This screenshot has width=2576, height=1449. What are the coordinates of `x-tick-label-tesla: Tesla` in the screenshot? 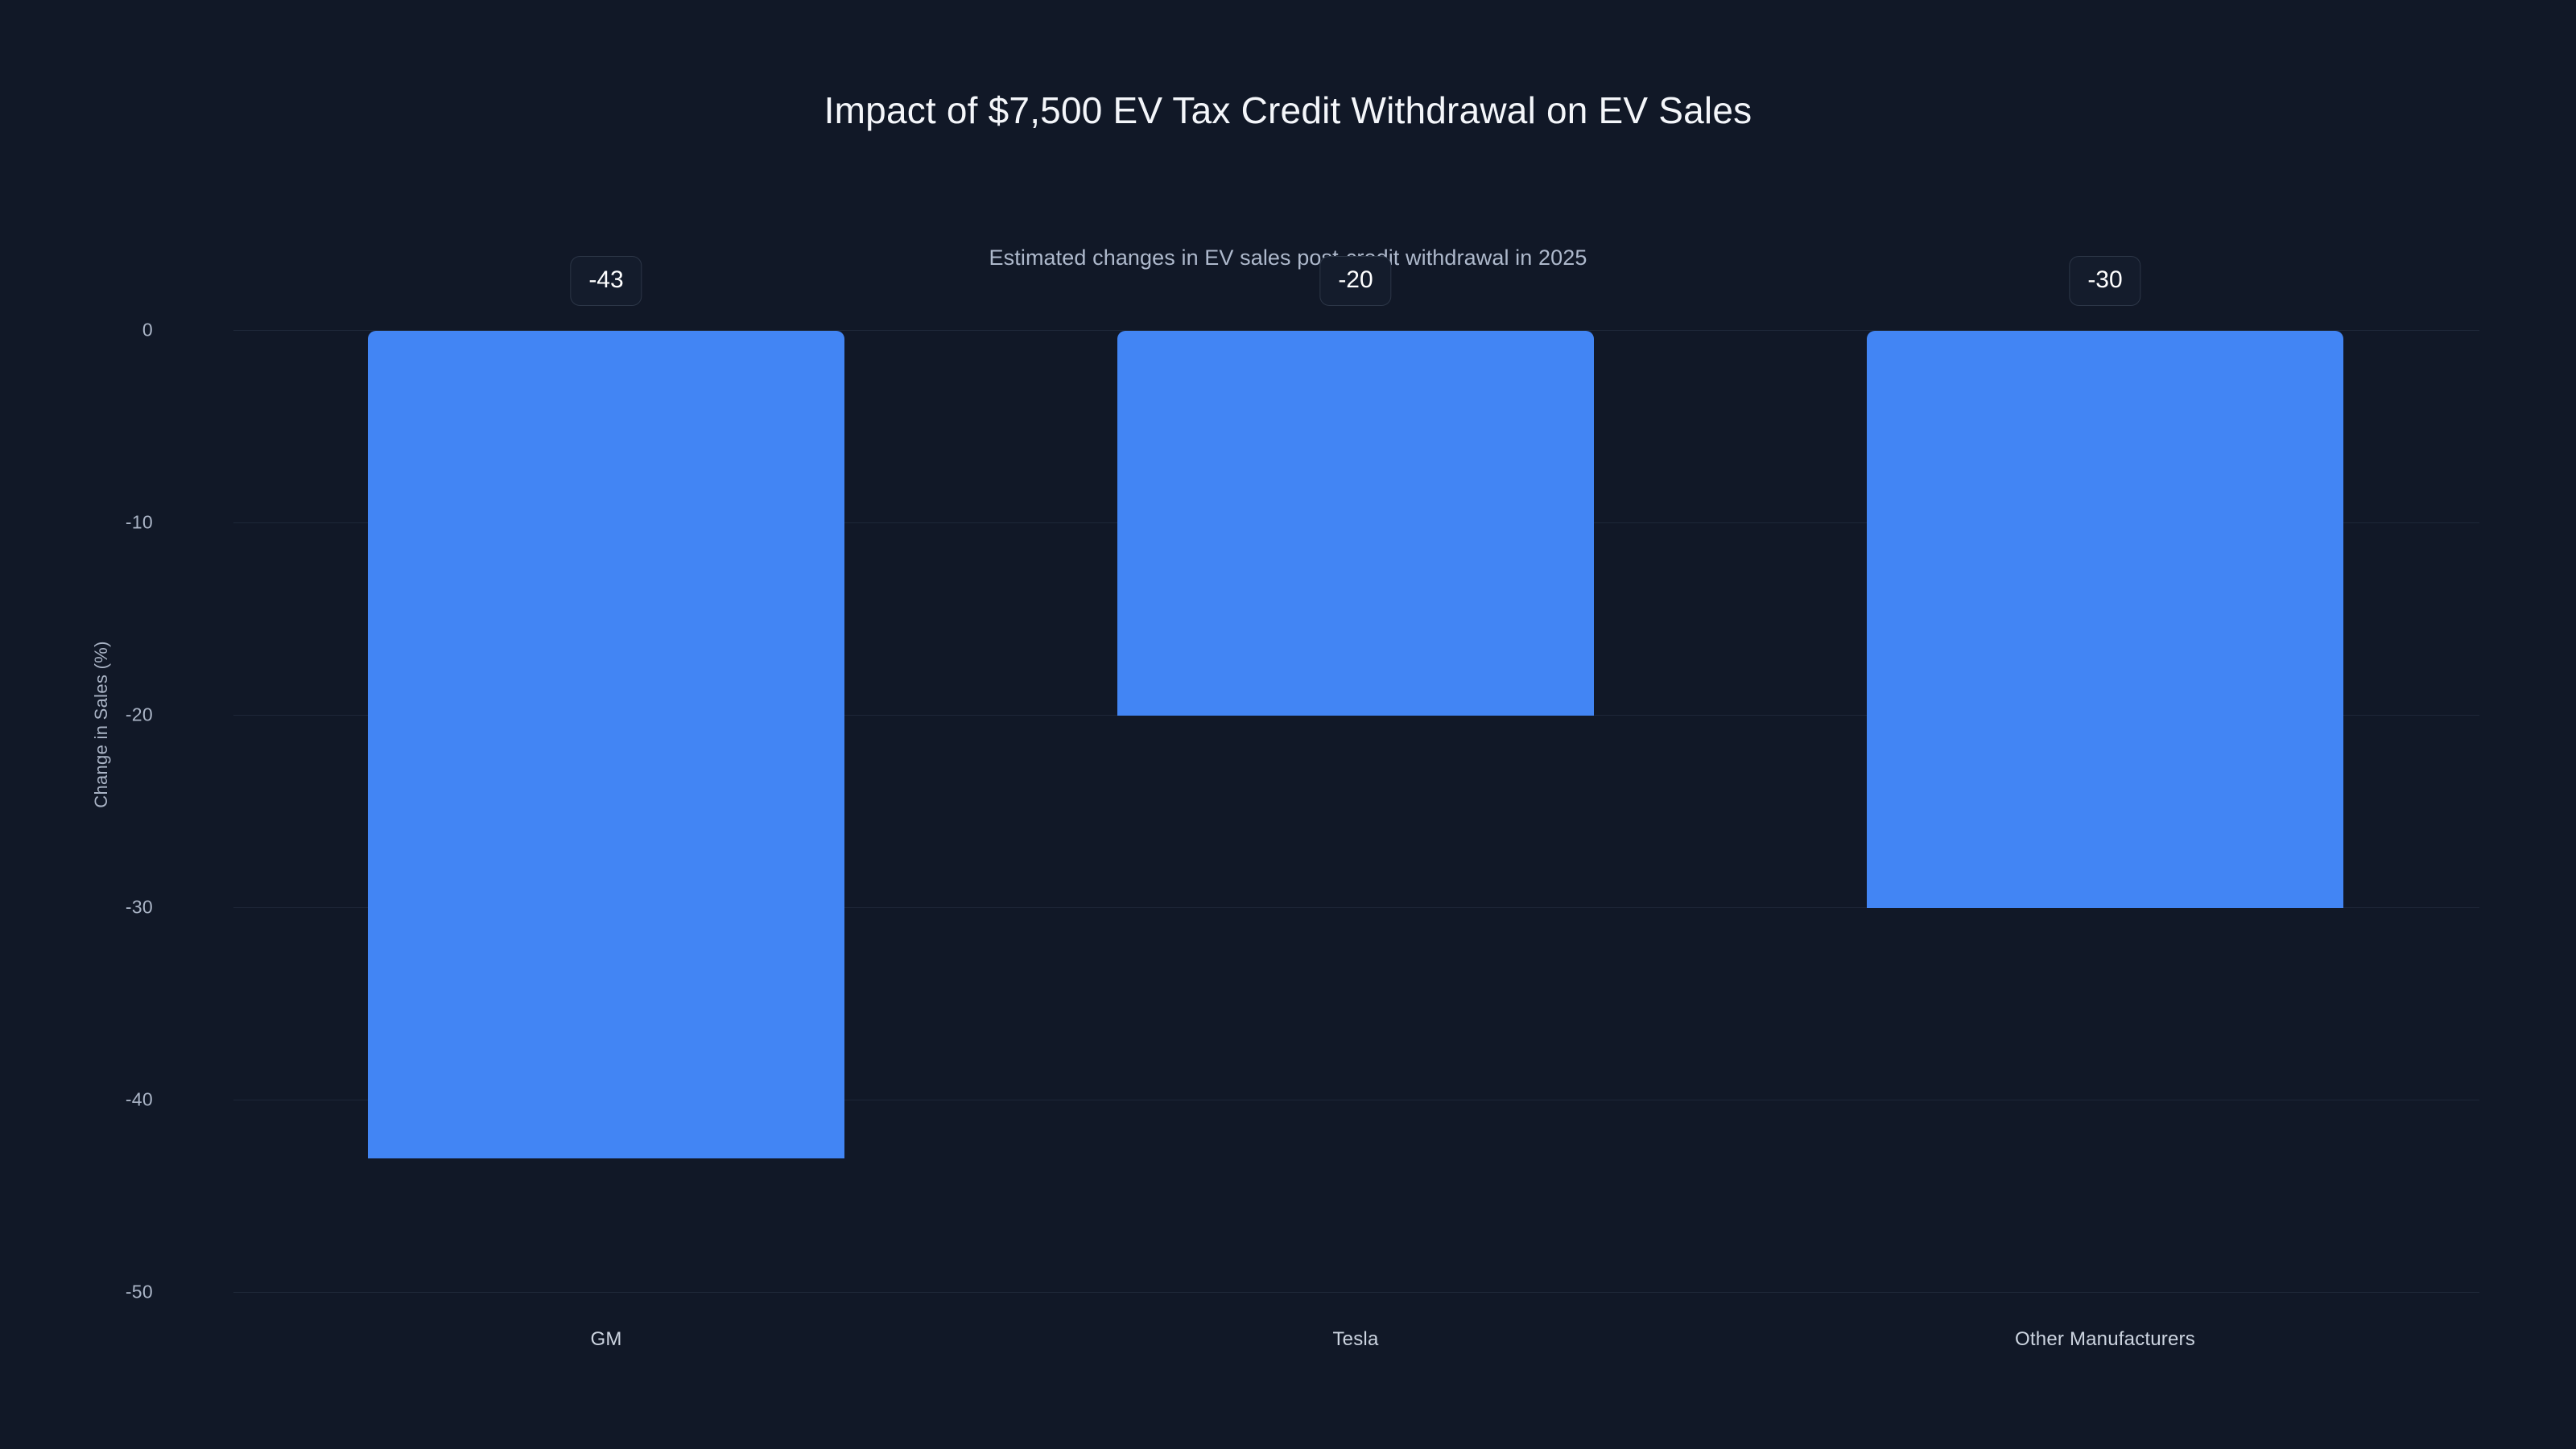 It's located at (1355, 1339).